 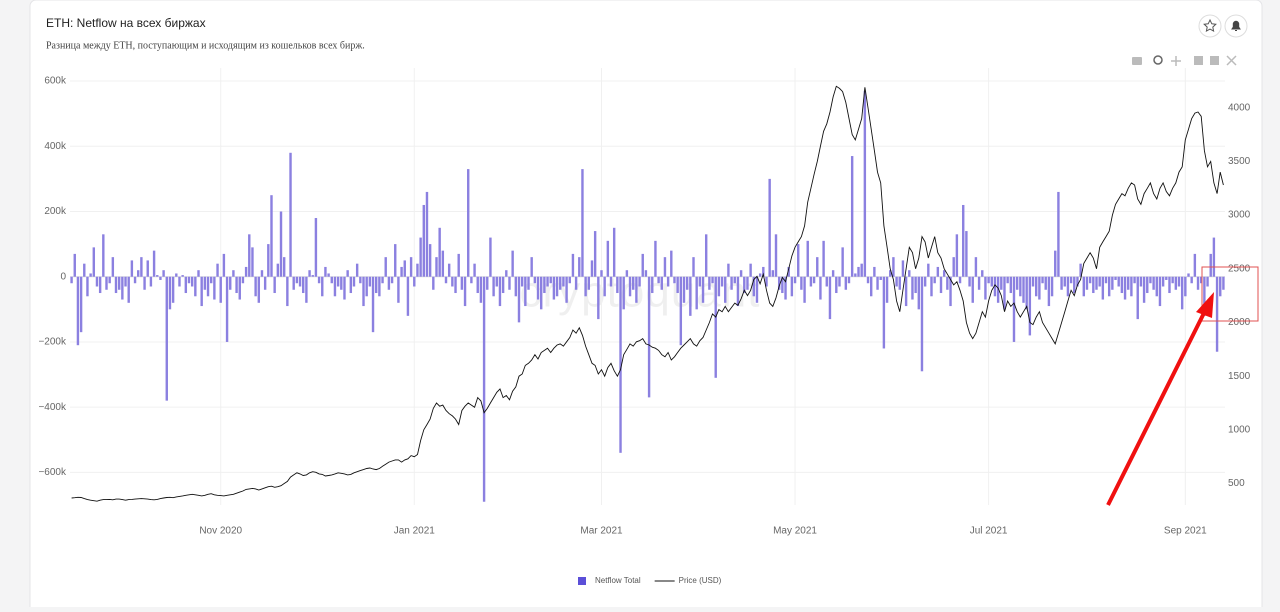 I want to click on y2-tick-label: 2000, so click(x=1239, y=322).